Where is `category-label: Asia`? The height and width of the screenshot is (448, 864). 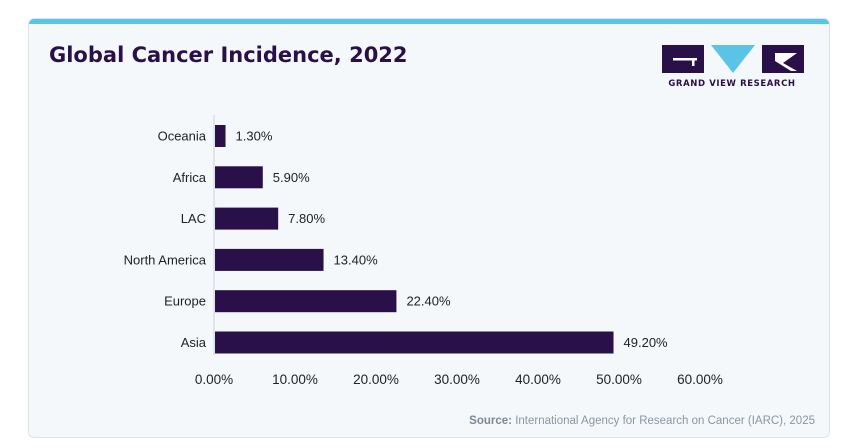 category-label: Asia is located at coordinates (194, 342).